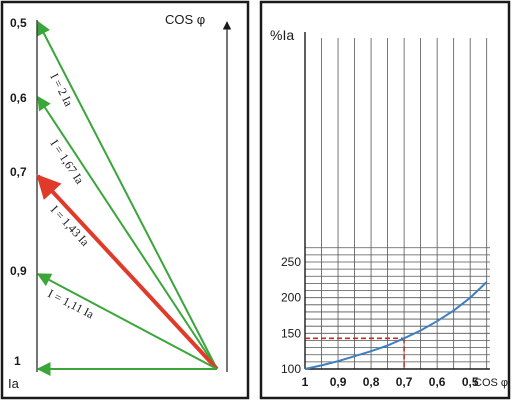  Describe the element at coordinates (291, 298) in the screenshot. I see `y-tick-label: 200` at that location.